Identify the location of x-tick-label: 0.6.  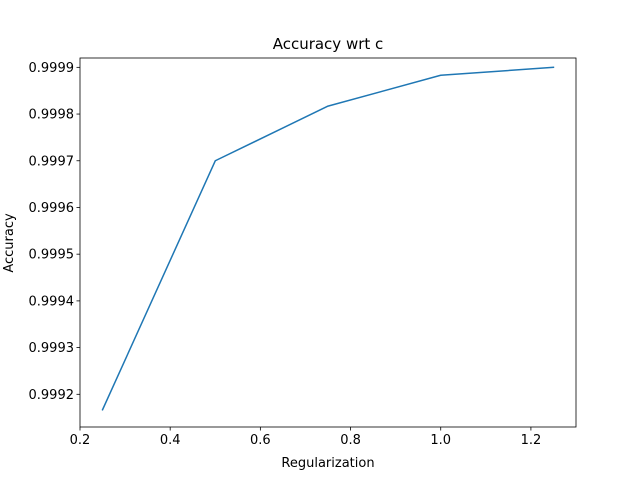
(260, 440).